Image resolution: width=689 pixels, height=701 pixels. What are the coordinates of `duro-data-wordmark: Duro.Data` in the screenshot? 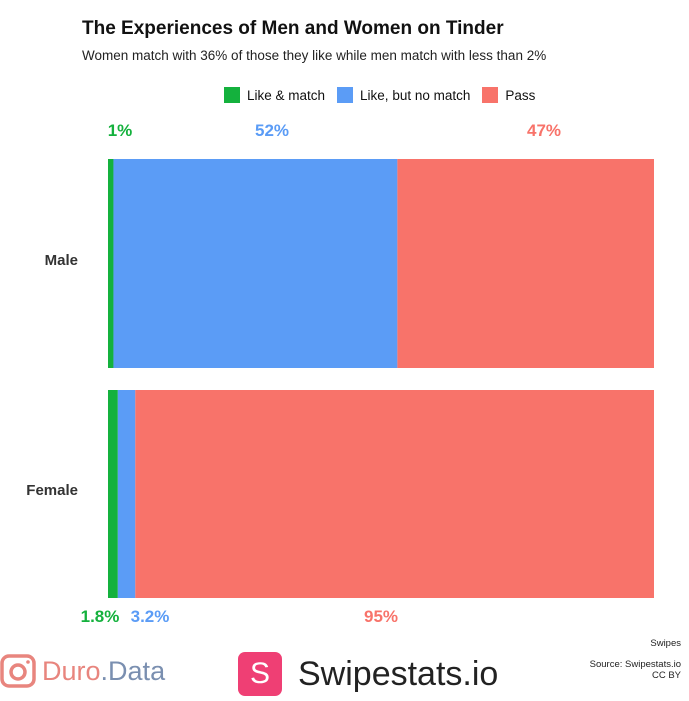 It's located at (103, 671).